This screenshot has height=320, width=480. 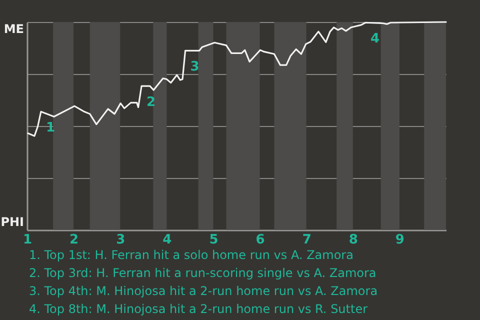 I want to click on x-tick-label: 6, so click(x=260, y=240).